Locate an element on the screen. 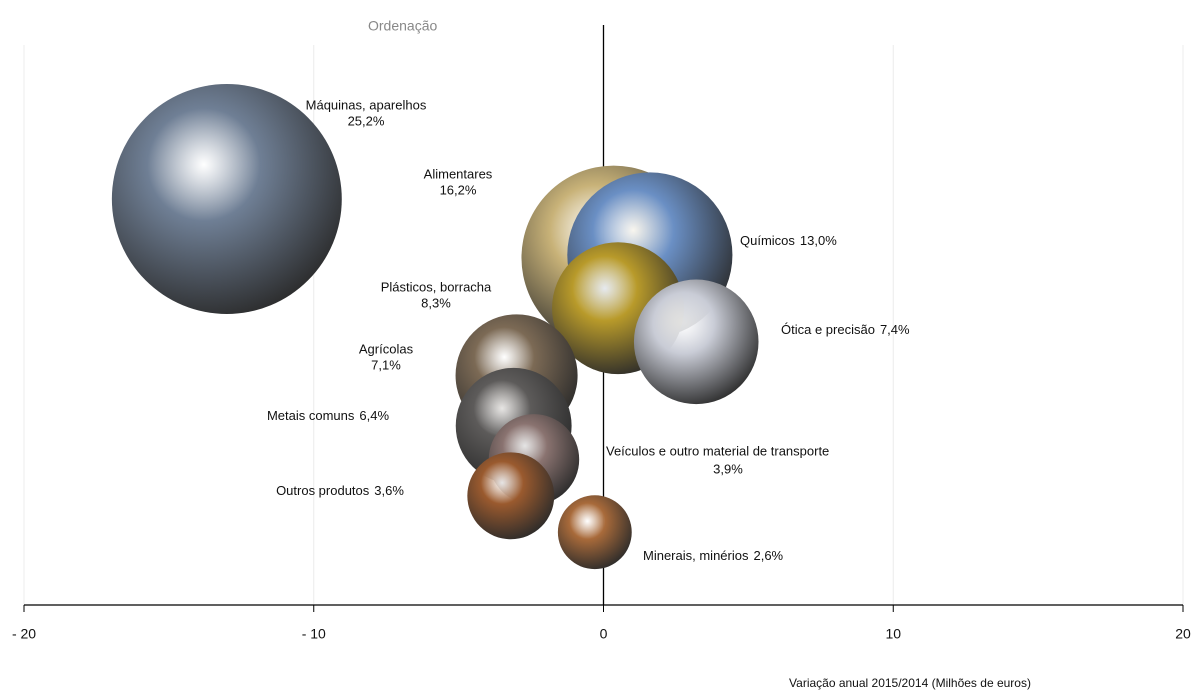  bubble-value: 2,6% is located at coordinates (768, 555).